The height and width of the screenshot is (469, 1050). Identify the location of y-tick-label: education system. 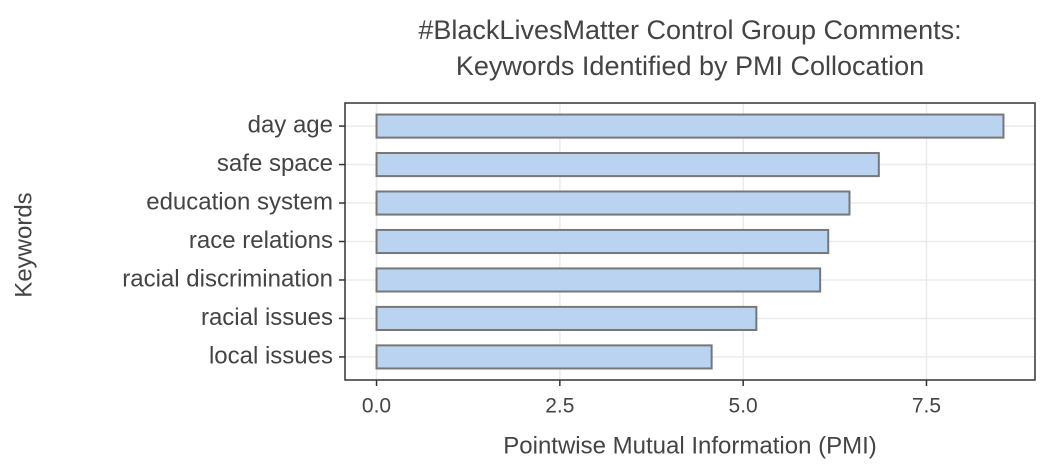
(239, 201).